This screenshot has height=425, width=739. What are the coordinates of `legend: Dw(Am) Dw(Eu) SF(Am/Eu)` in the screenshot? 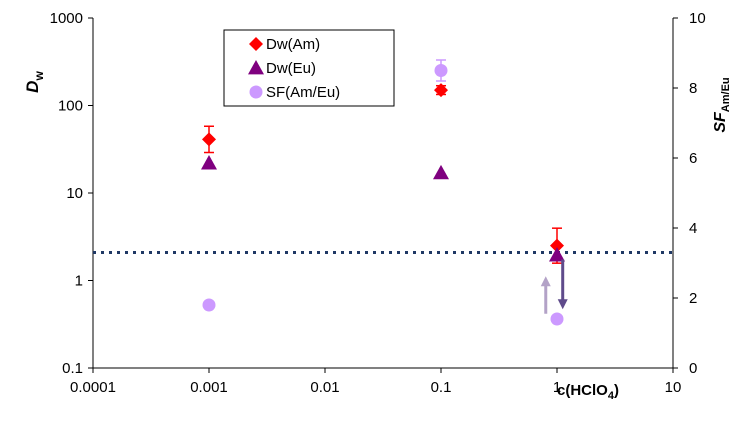 It's located at (309, 68).